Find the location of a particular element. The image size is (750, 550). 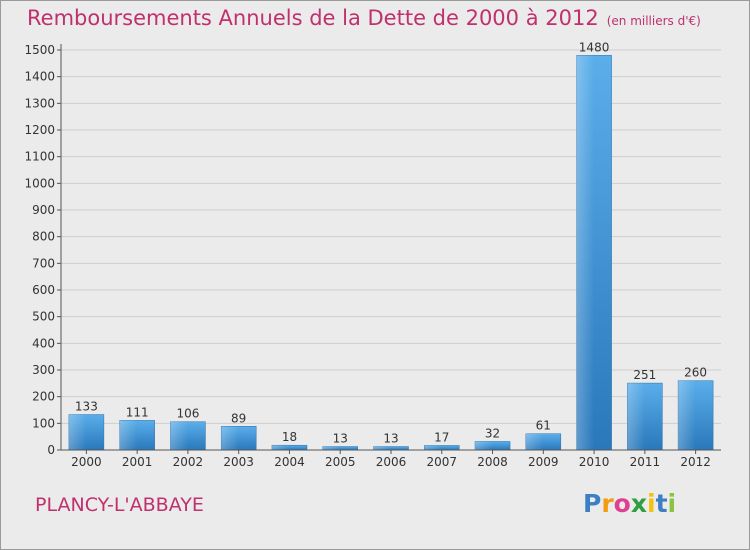

x-tick-label: 2006 is located at coordinates (391, 462).